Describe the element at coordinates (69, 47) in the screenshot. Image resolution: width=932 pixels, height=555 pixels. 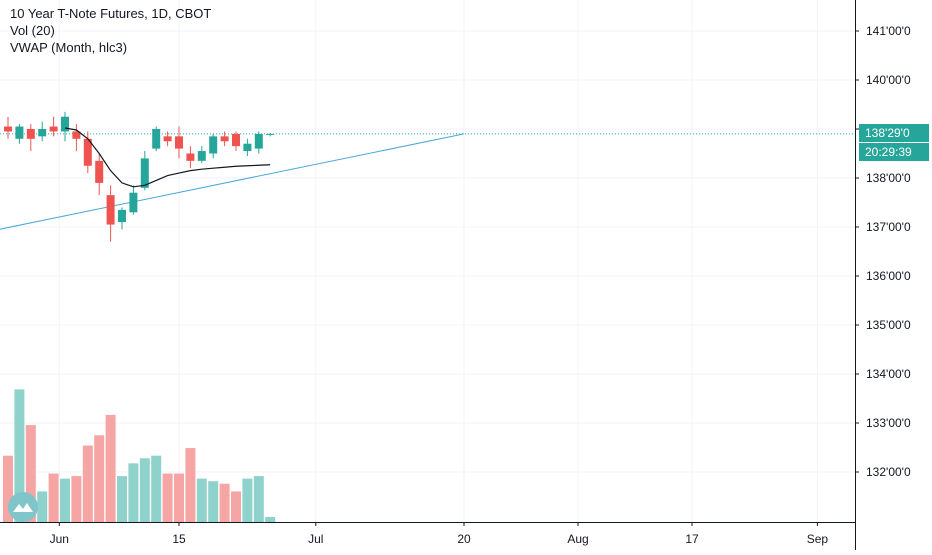
I see `legend-vwap: VWAP (Month, hlc3)` at that location.